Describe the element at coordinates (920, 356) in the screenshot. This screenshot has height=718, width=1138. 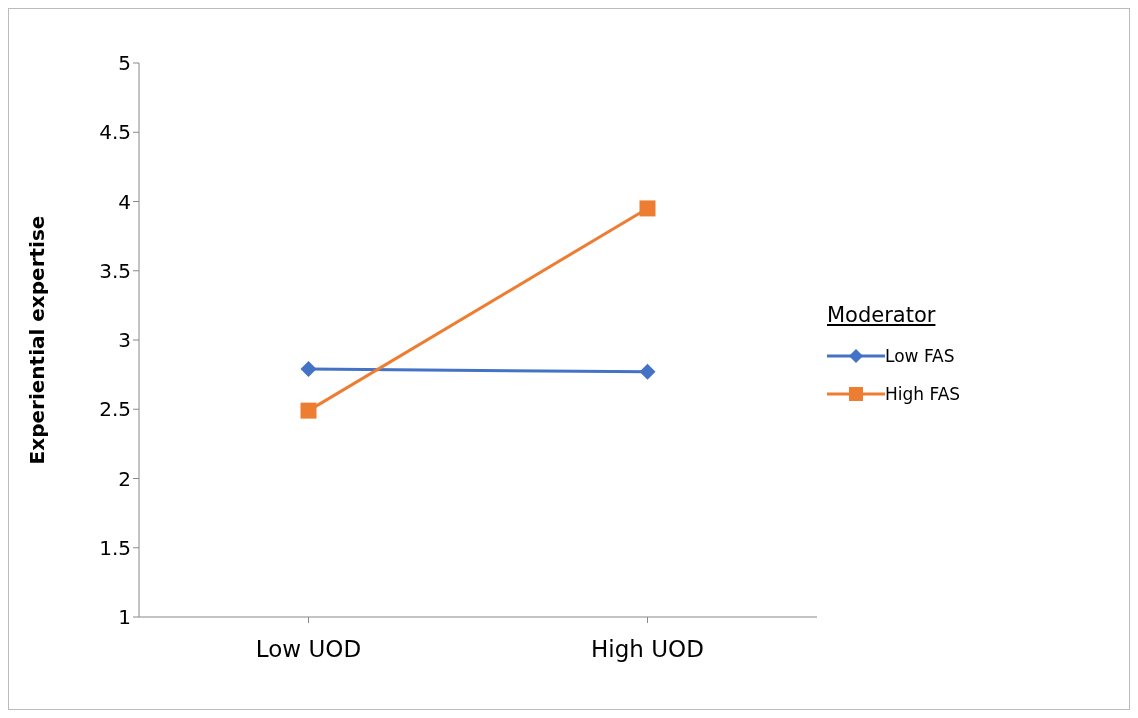
I see `legend-label: Low FAS` at that location.